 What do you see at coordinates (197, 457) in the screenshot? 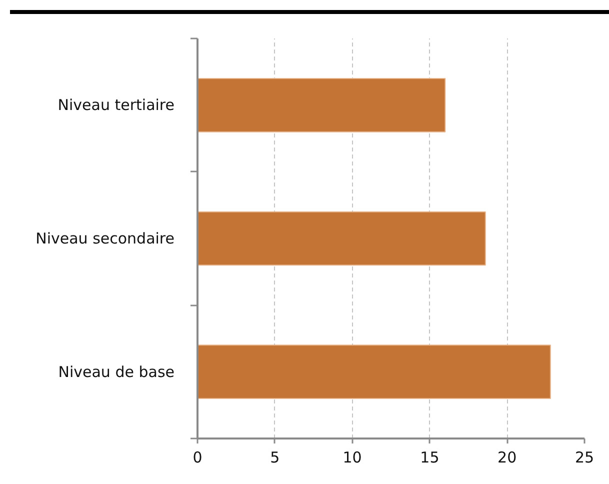
I see `x-tick-label: 0` at bounding box center [197, 457].